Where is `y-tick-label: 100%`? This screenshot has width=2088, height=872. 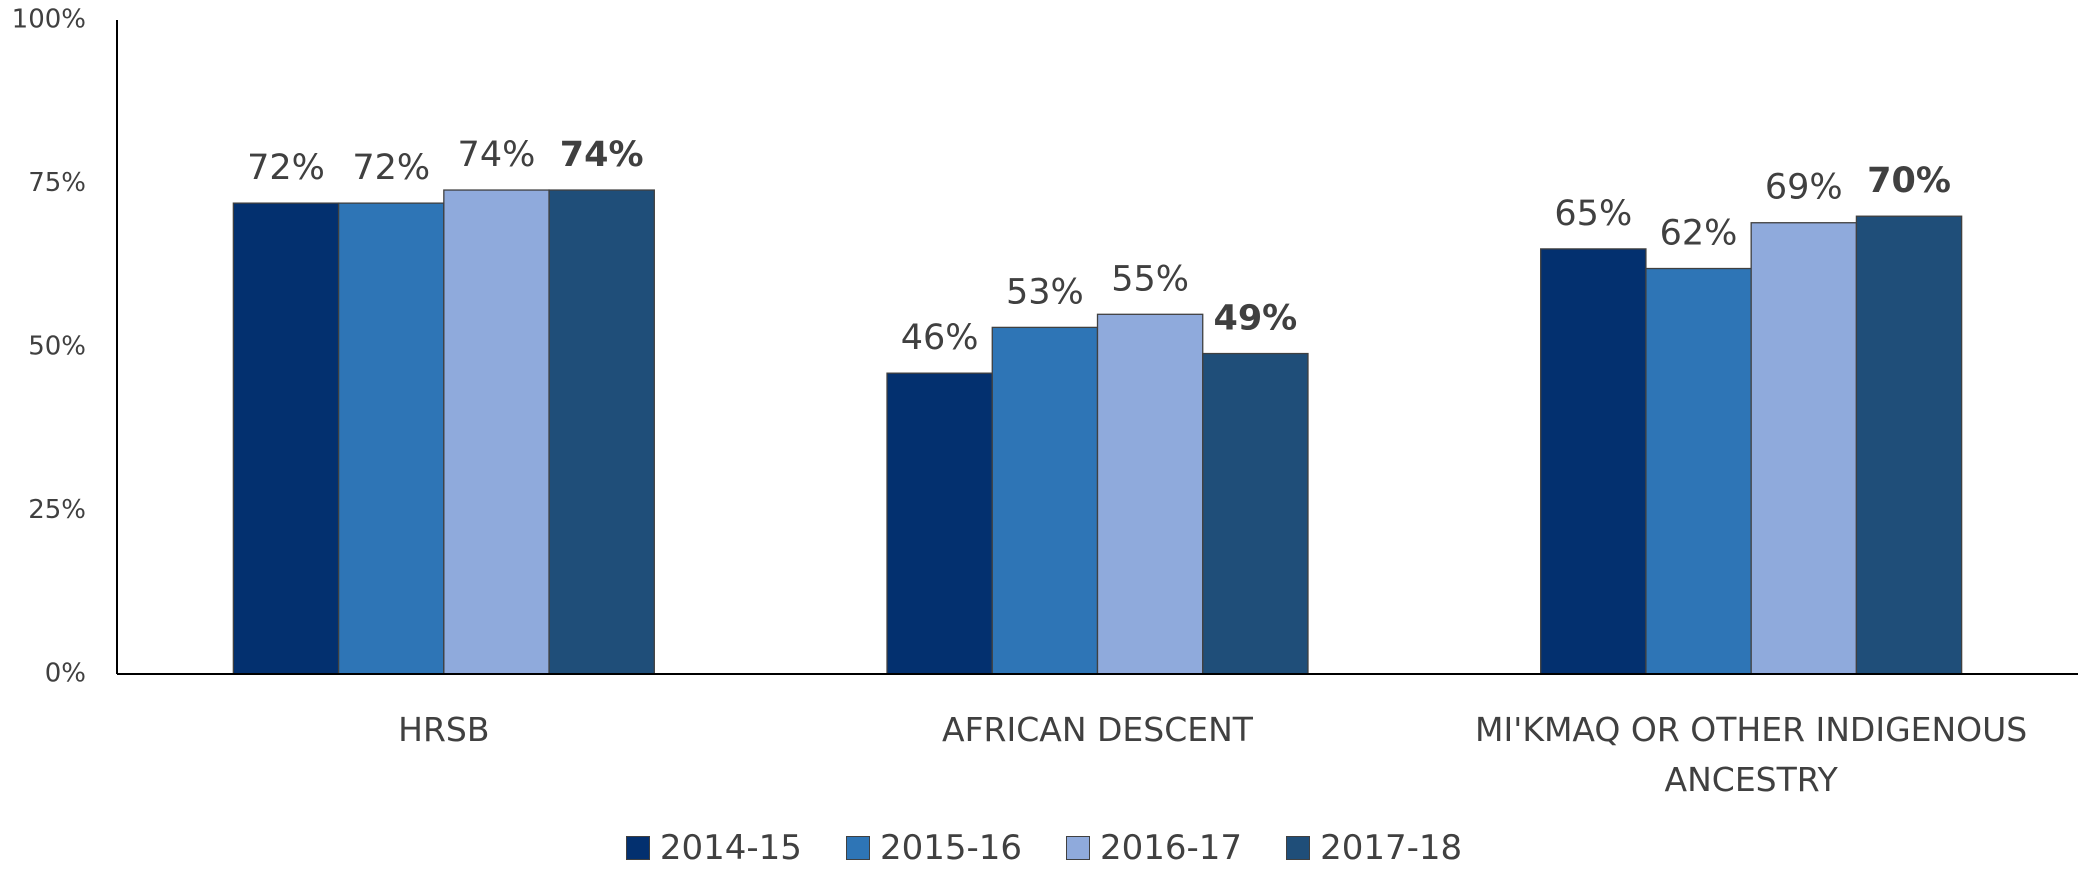
y-tick-label: 100% is located at coordinates (49, 20).